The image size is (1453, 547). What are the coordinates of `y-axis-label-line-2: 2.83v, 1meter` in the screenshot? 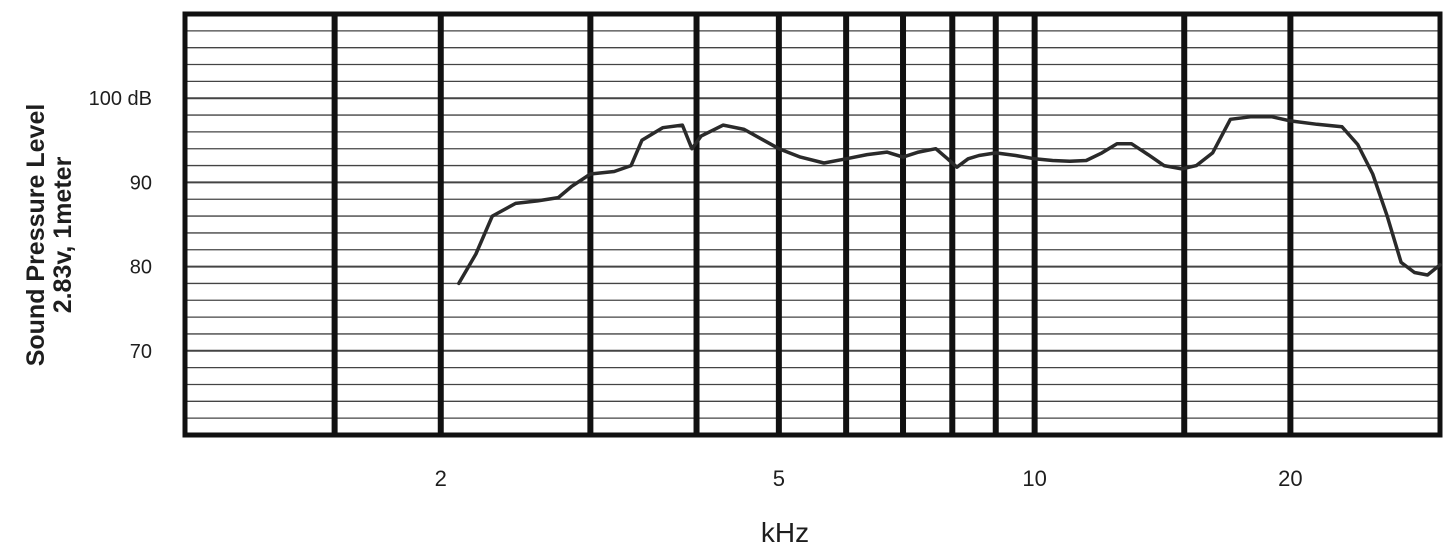 It's located at (63, 234).